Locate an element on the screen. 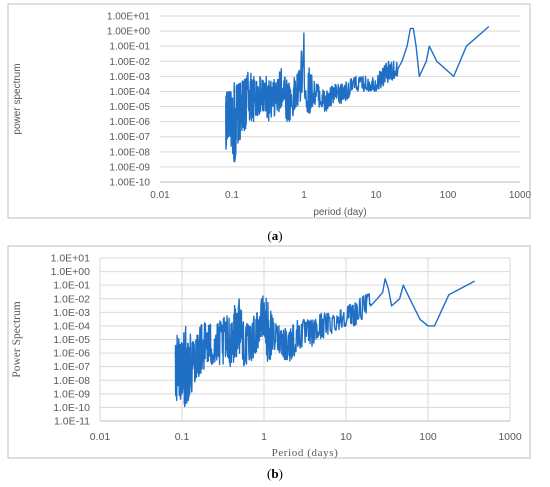  caption-a-close: ) is located at coordinates (280, 235).